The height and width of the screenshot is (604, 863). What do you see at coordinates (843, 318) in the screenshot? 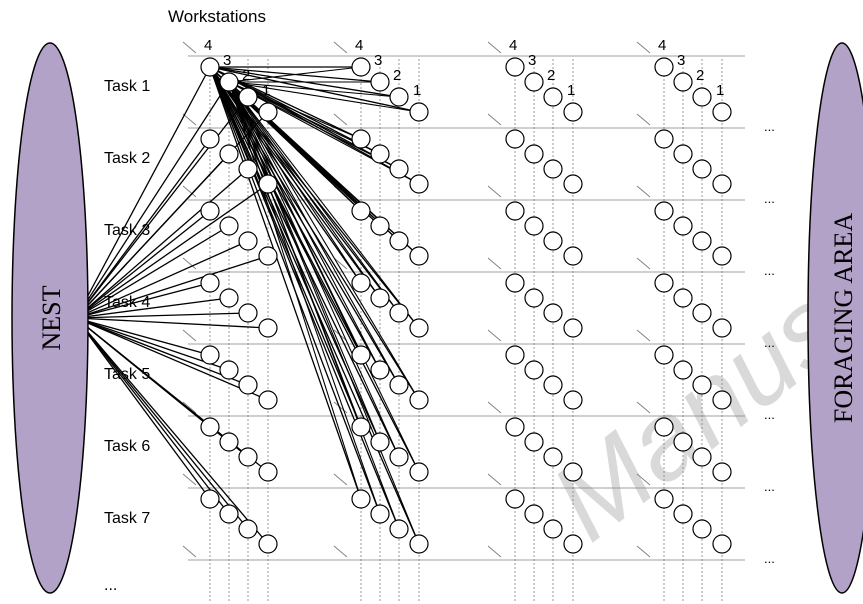
I see `foraging-area-label: FORAGING AREA` at bounding box center [843, 318].